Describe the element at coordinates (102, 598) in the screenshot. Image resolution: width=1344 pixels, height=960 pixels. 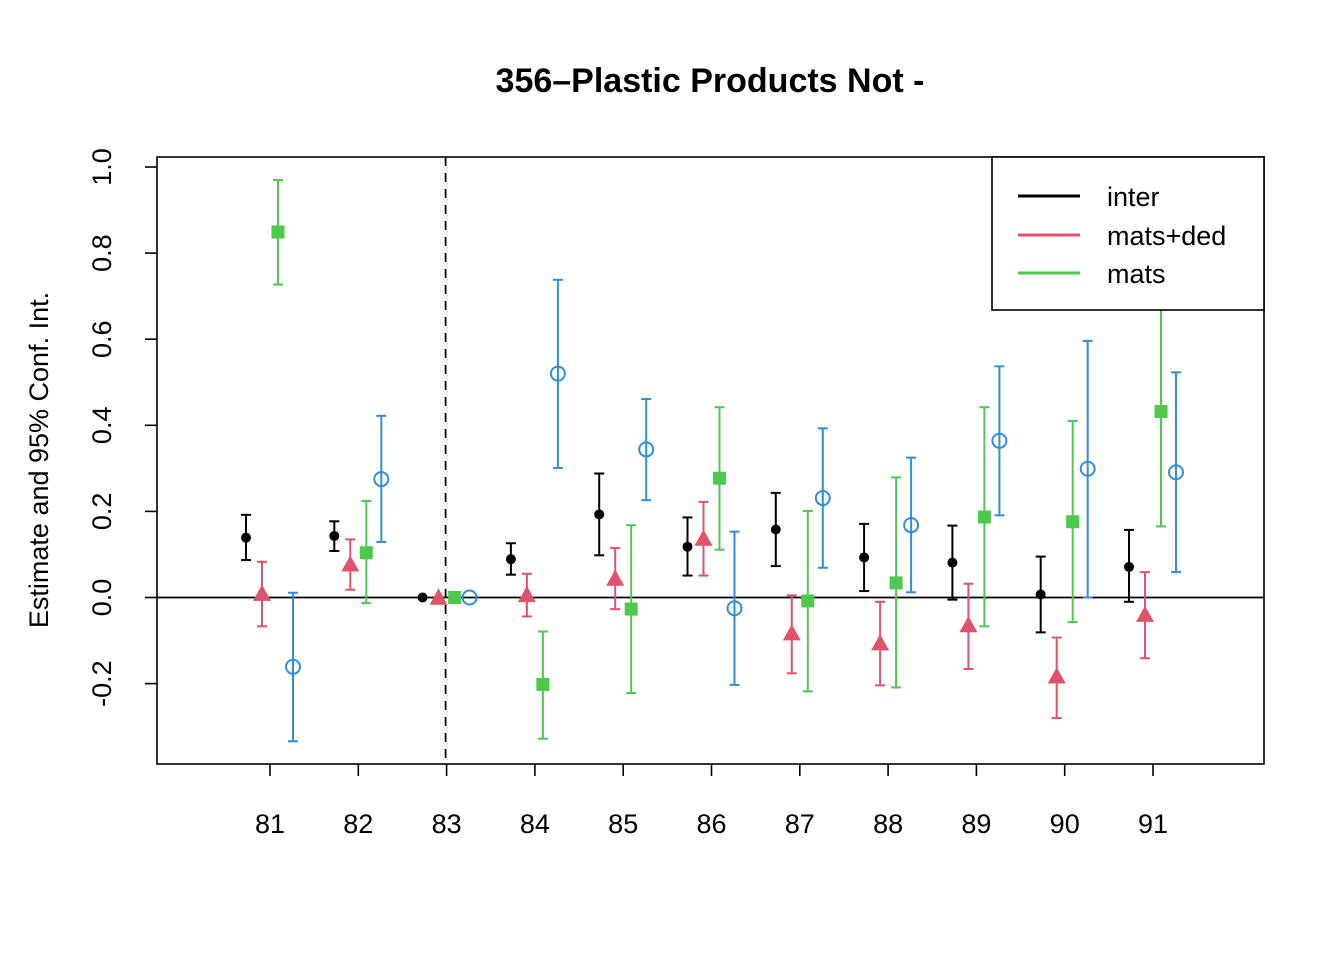
I see `y-tick-label-0.0: 0.0` at that location.